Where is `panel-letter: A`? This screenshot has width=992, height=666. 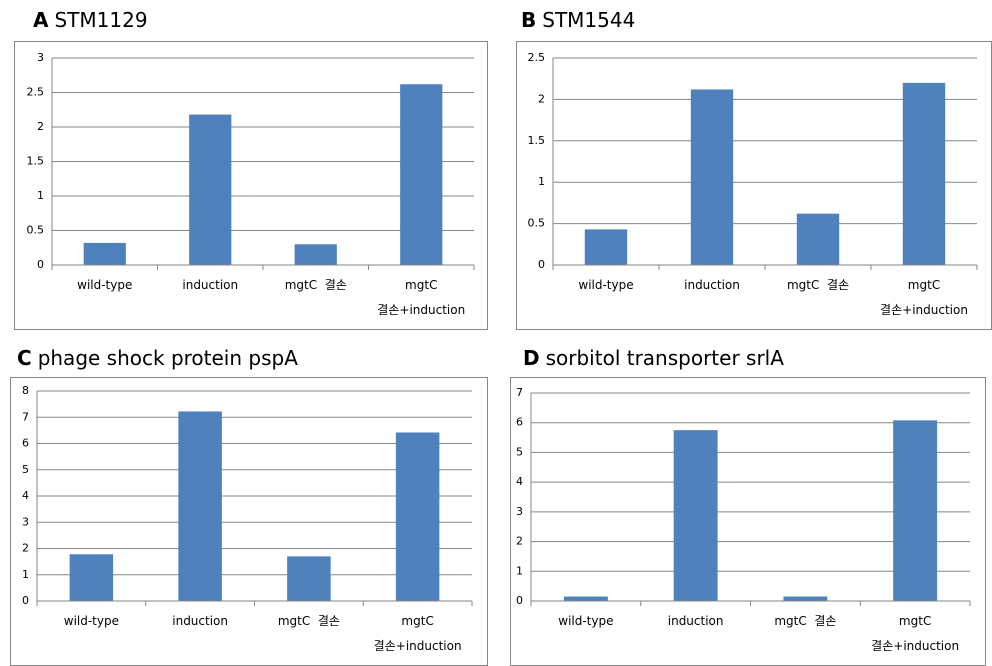
panel-letter: A is located at coordinates (41, 20).